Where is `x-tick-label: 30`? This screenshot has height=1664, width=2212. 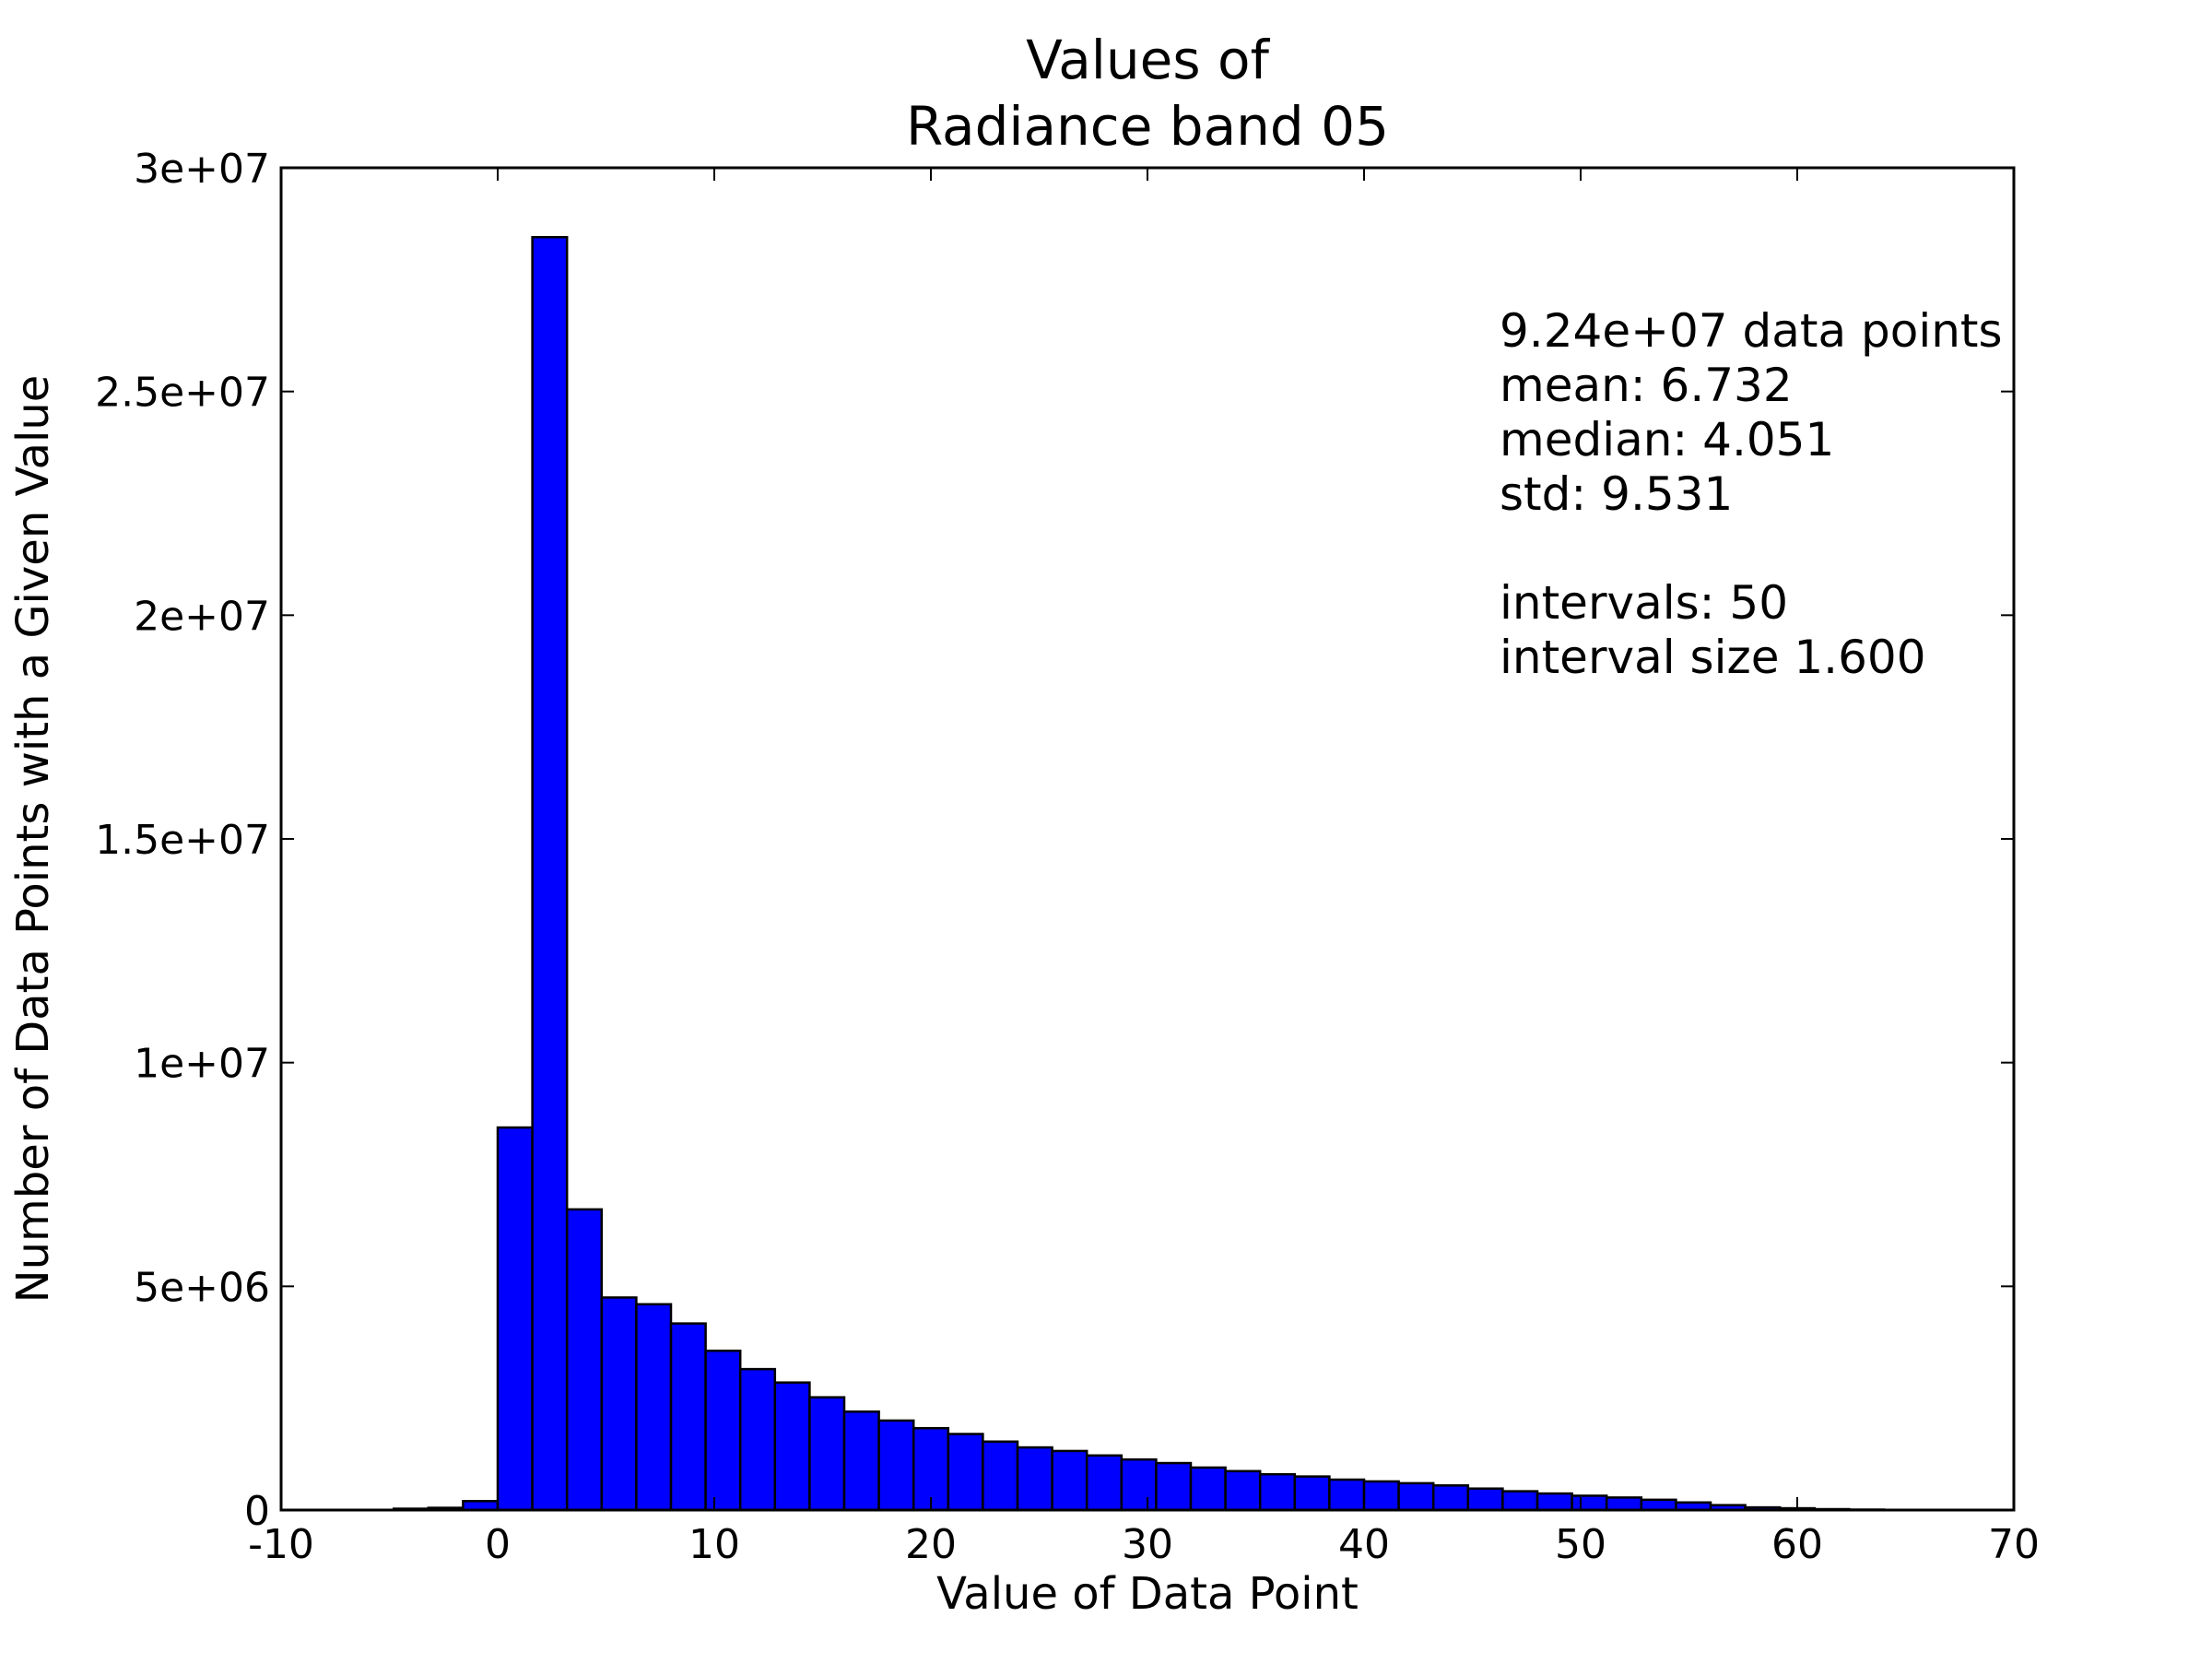
x-tick-label: 30 is located at coordinates (1147, 1544).